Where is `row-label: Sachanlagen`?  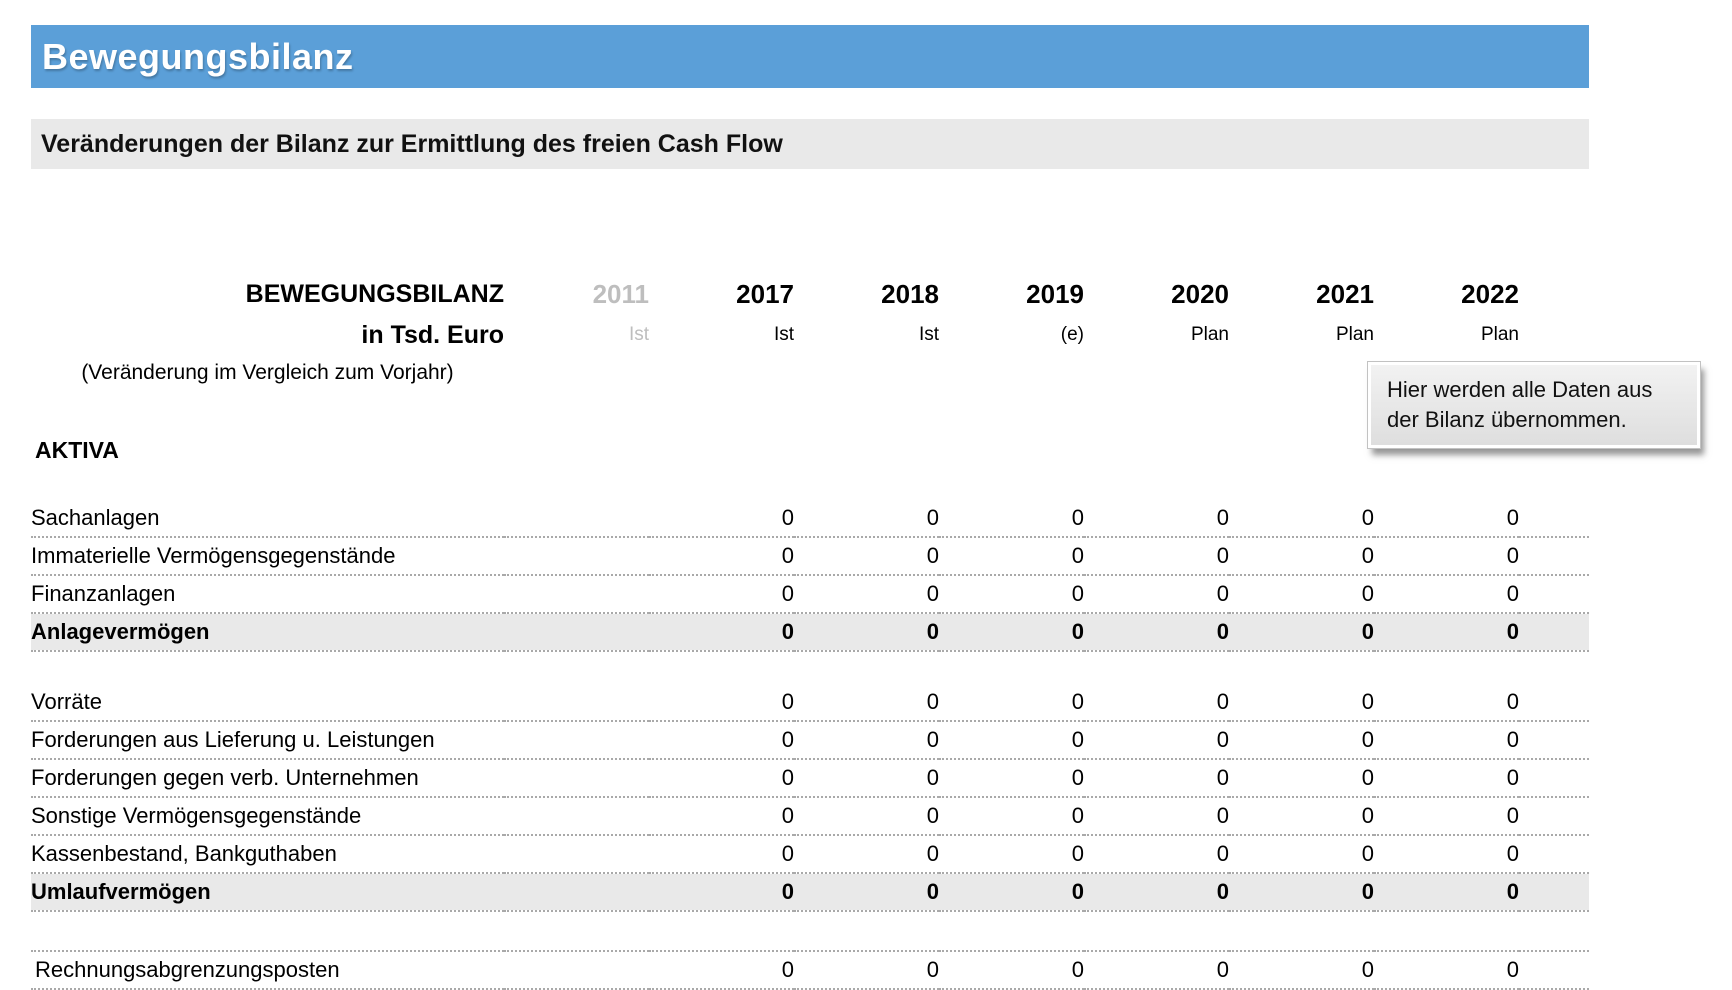
row-label: Sachanlagen is located at coordinates (267, 519).